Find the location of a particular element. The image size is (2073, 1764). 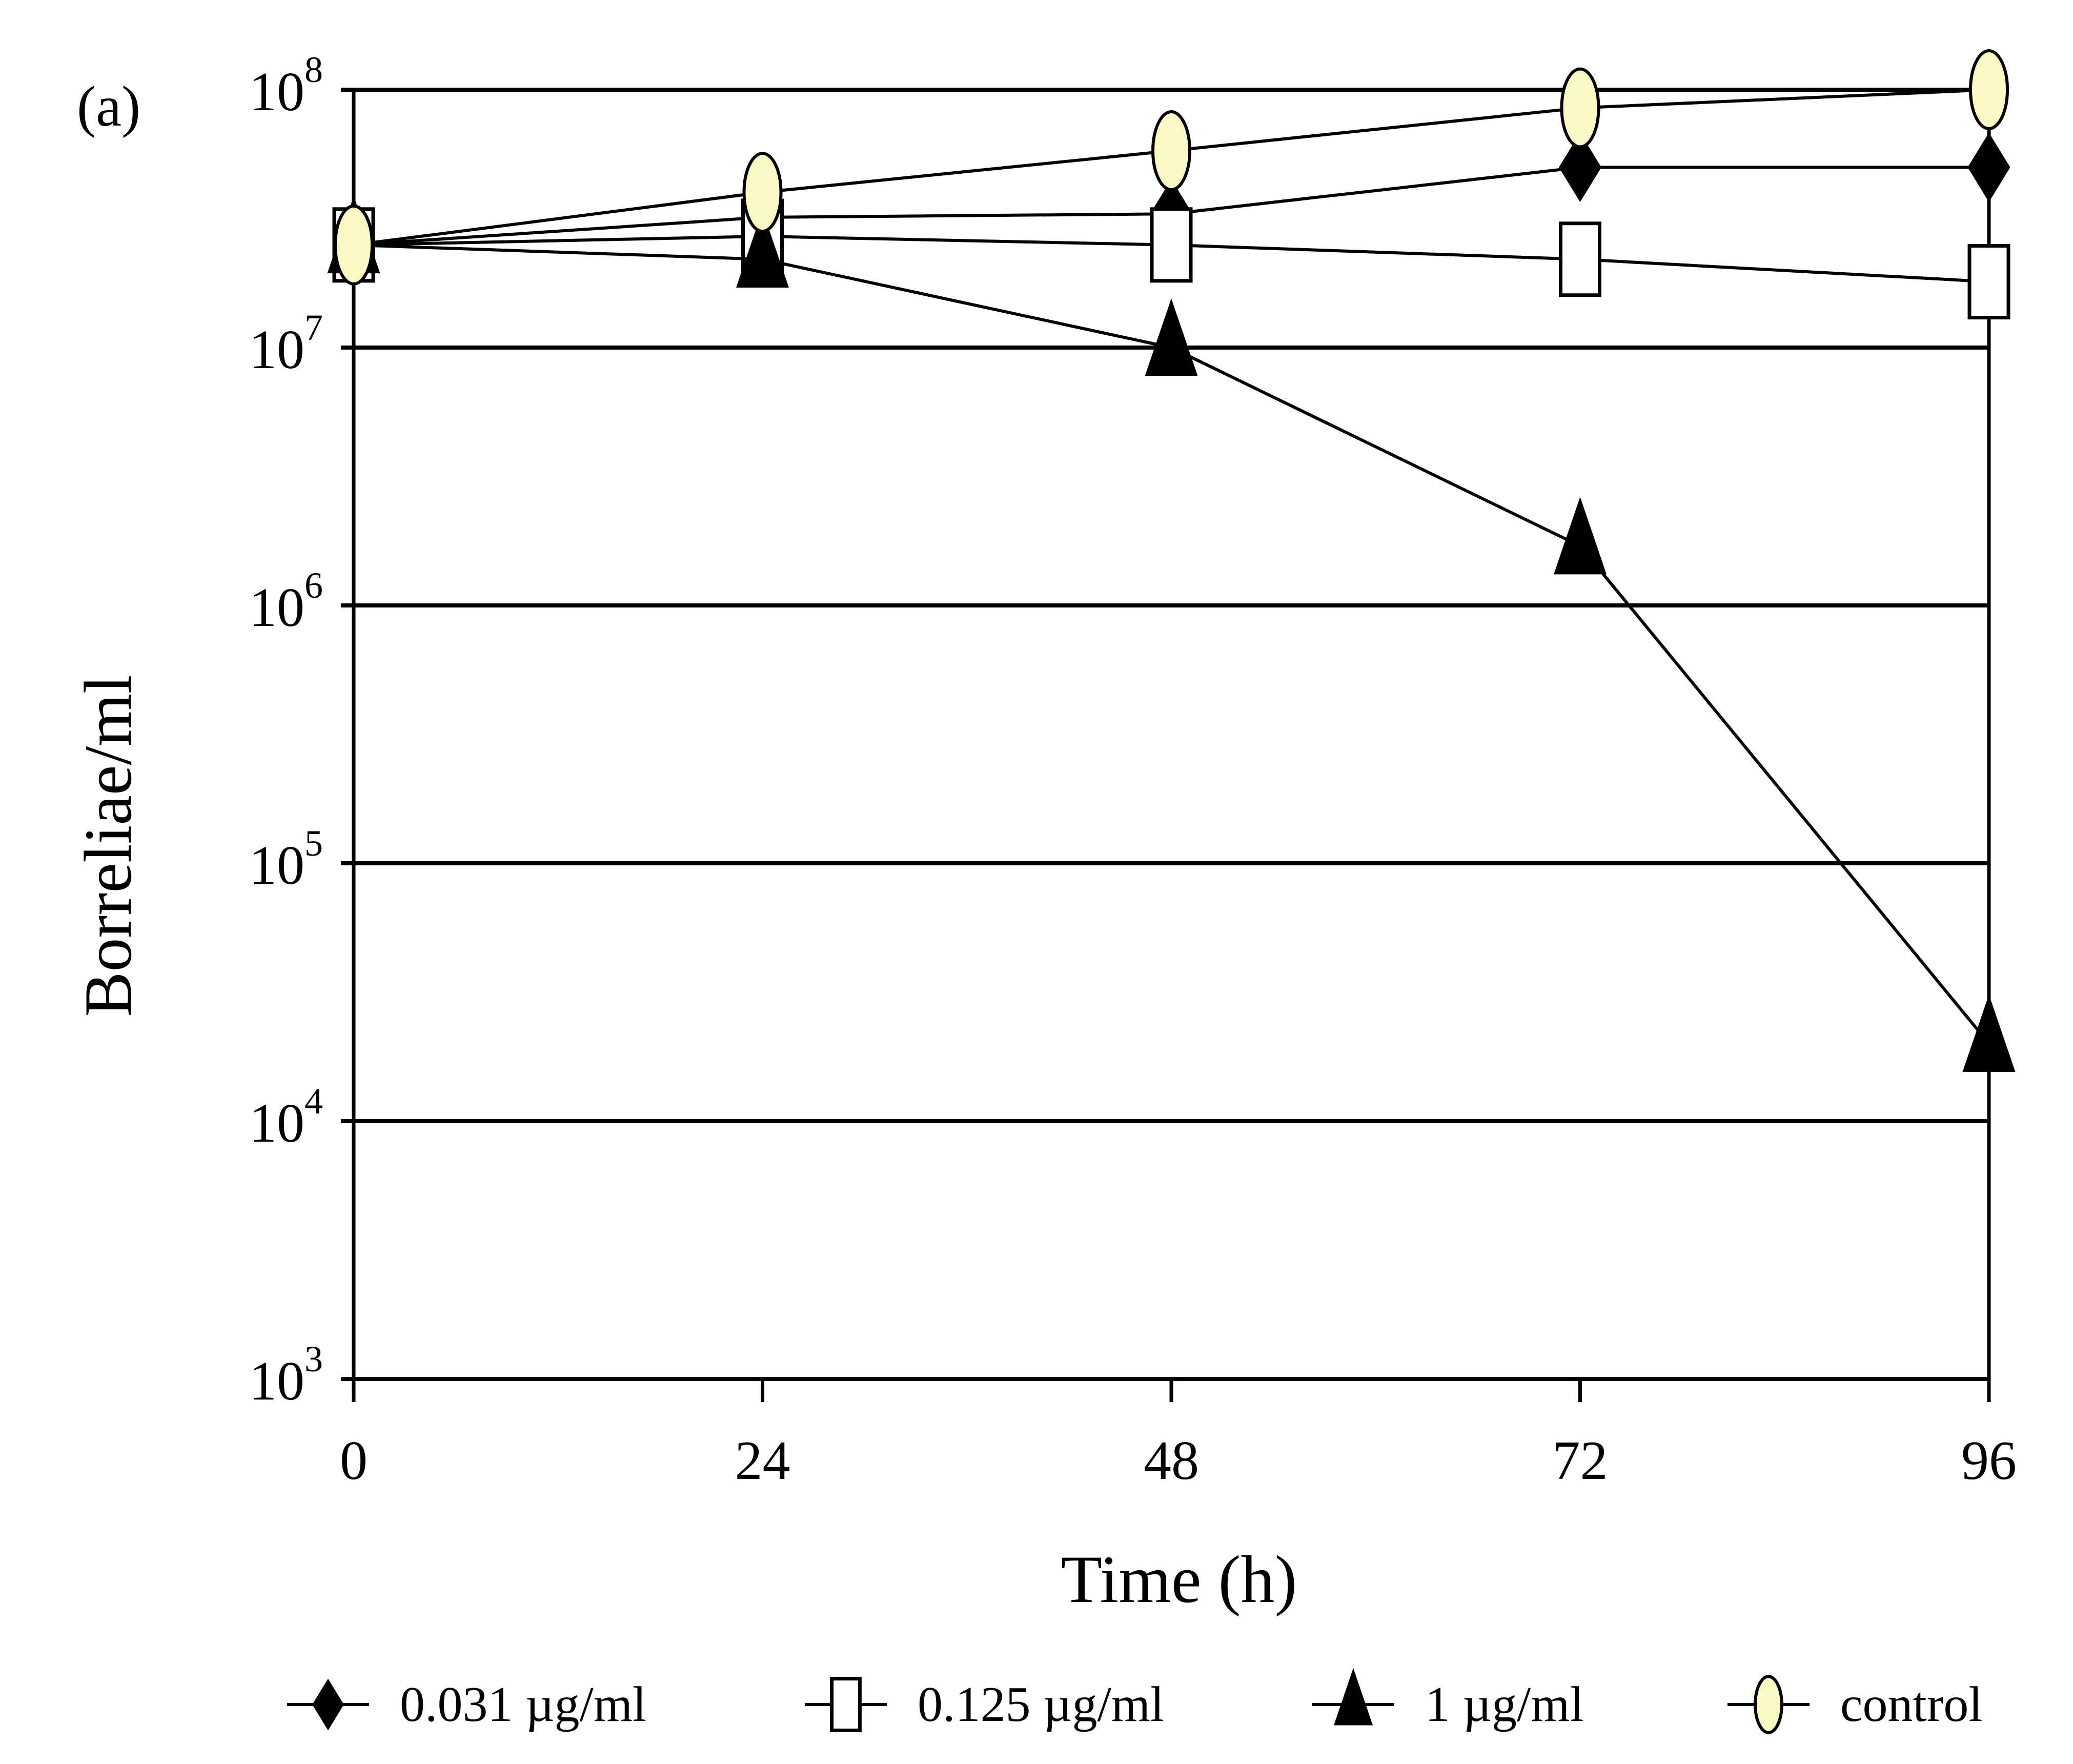

y-tick-label: 10⁸ is located at coordinates (286, 86).